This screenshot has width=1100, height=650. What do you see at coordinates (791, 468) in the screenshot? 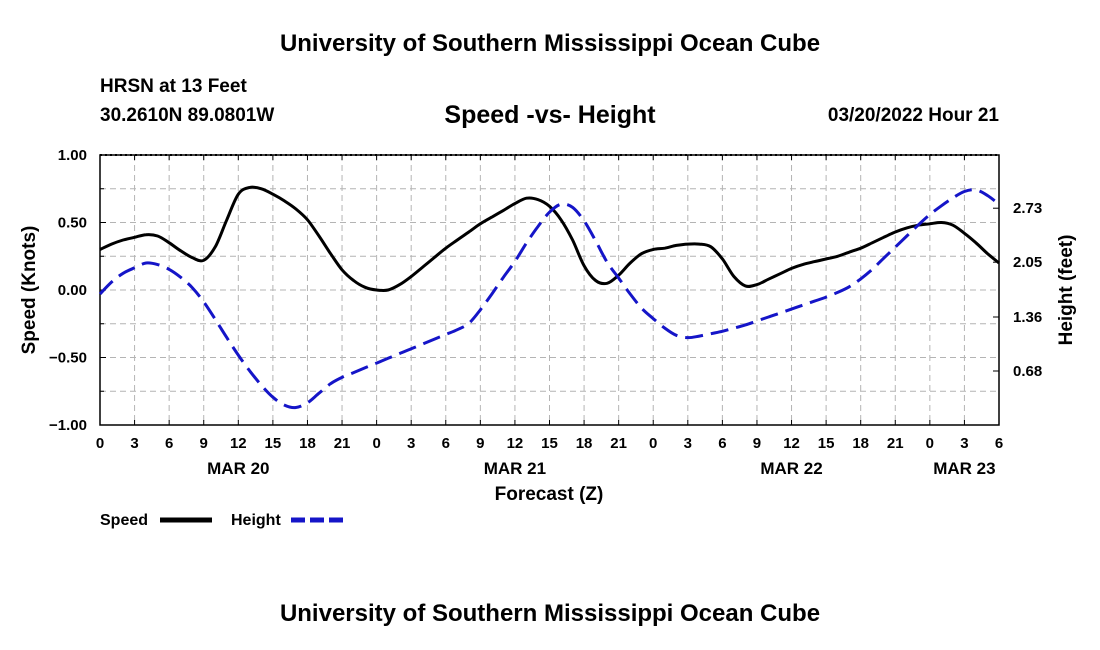
I see `date-label: MAR 22` at bounding box center [791, 468].